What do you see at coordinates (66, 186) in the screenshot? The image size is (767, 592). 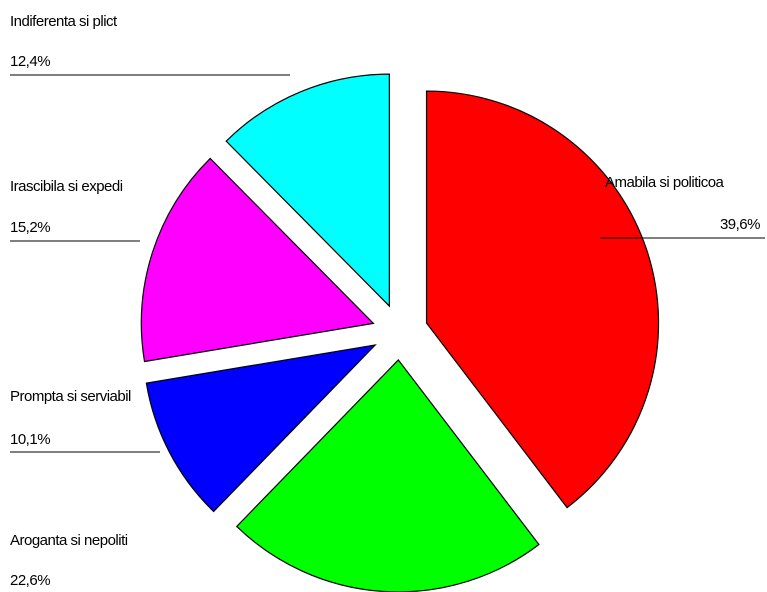 I see `slice-label: Irascibila si expedi` at bounding box center [66, 186].